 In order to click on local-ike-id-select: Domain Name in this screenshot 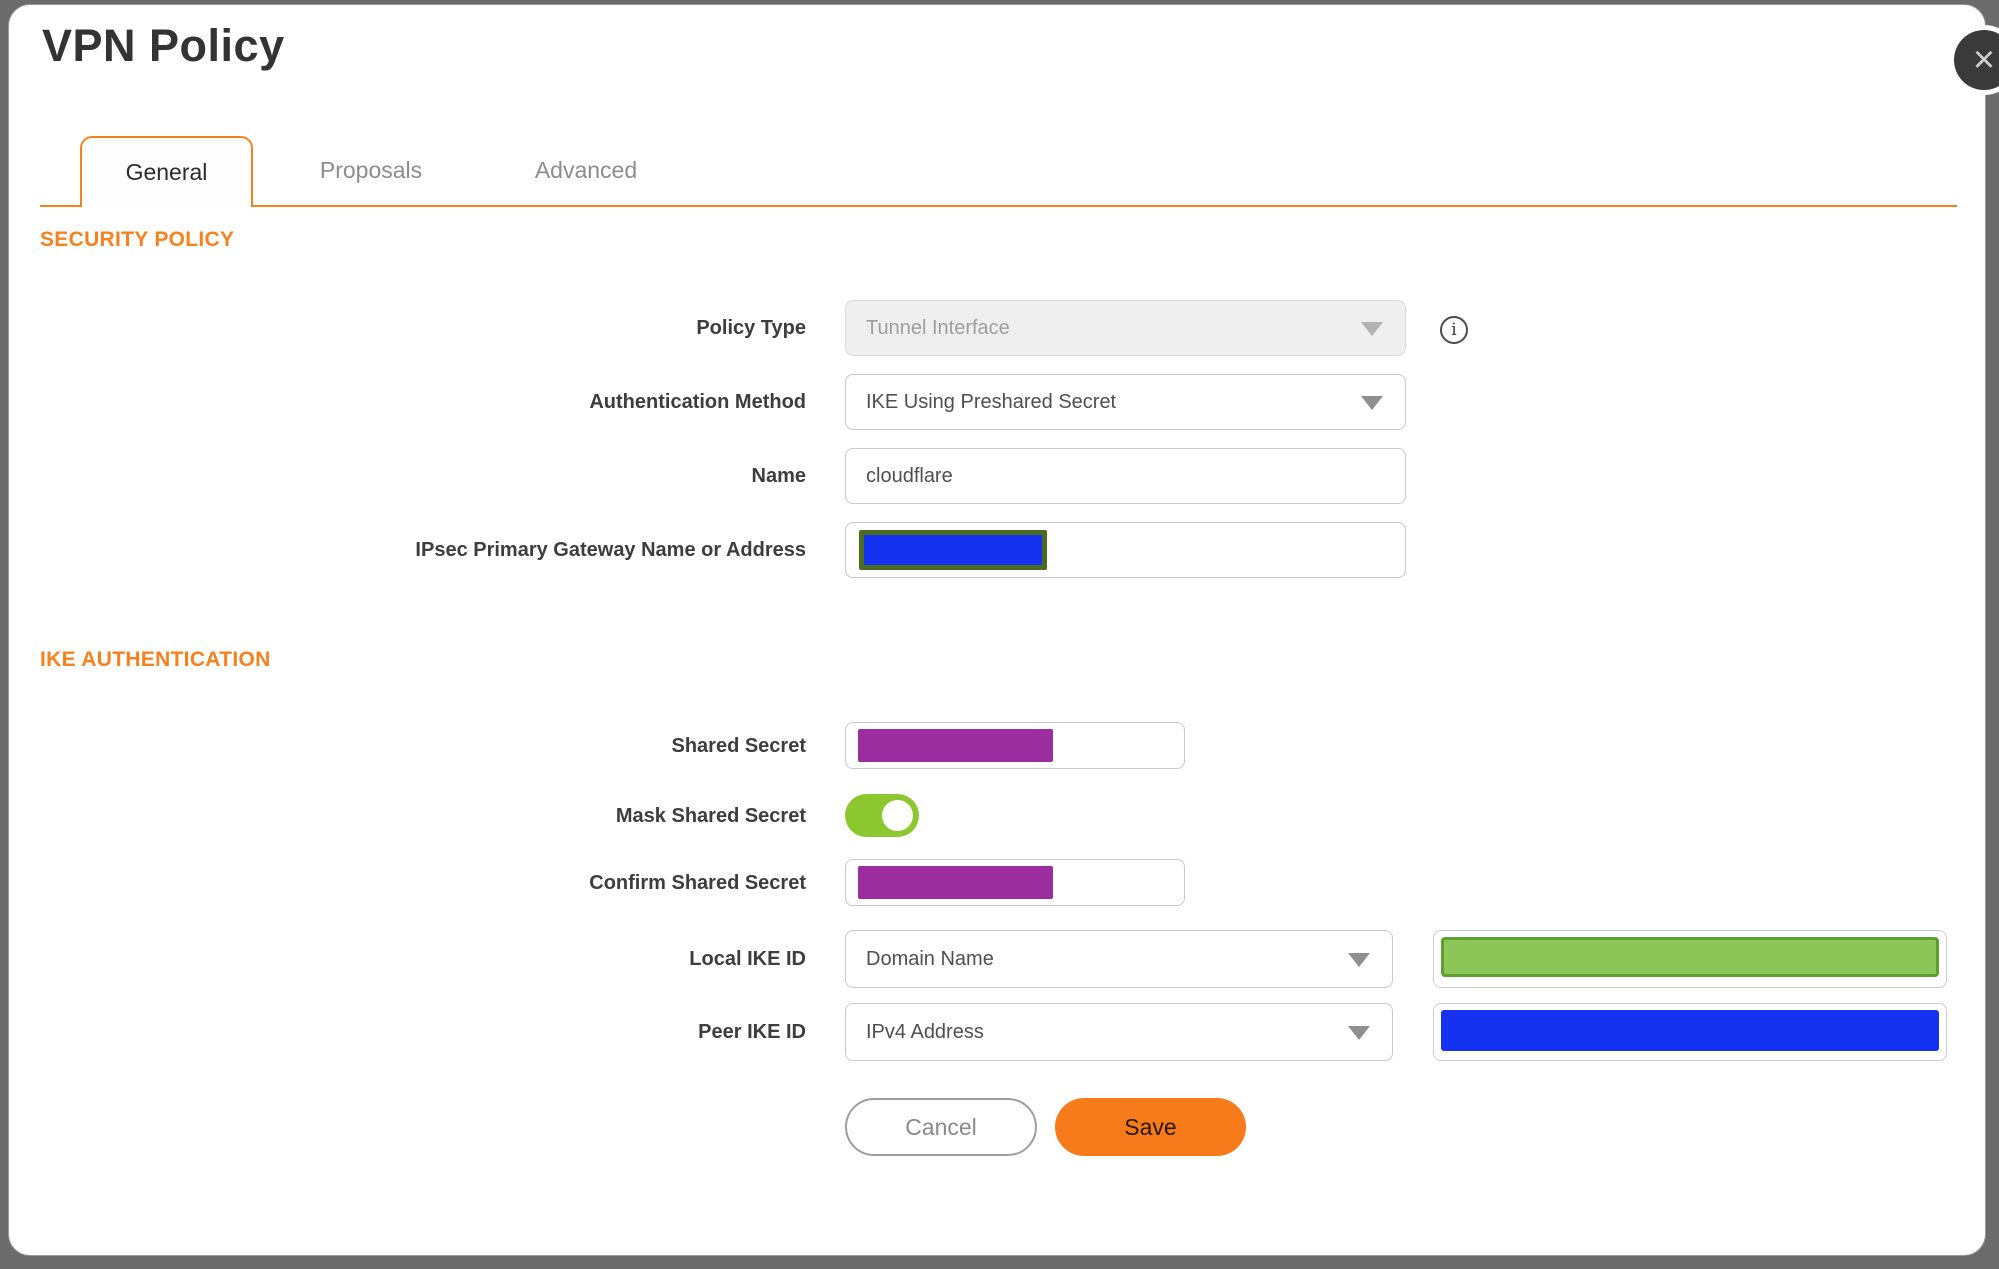, I will do `click(1119, 959)`.